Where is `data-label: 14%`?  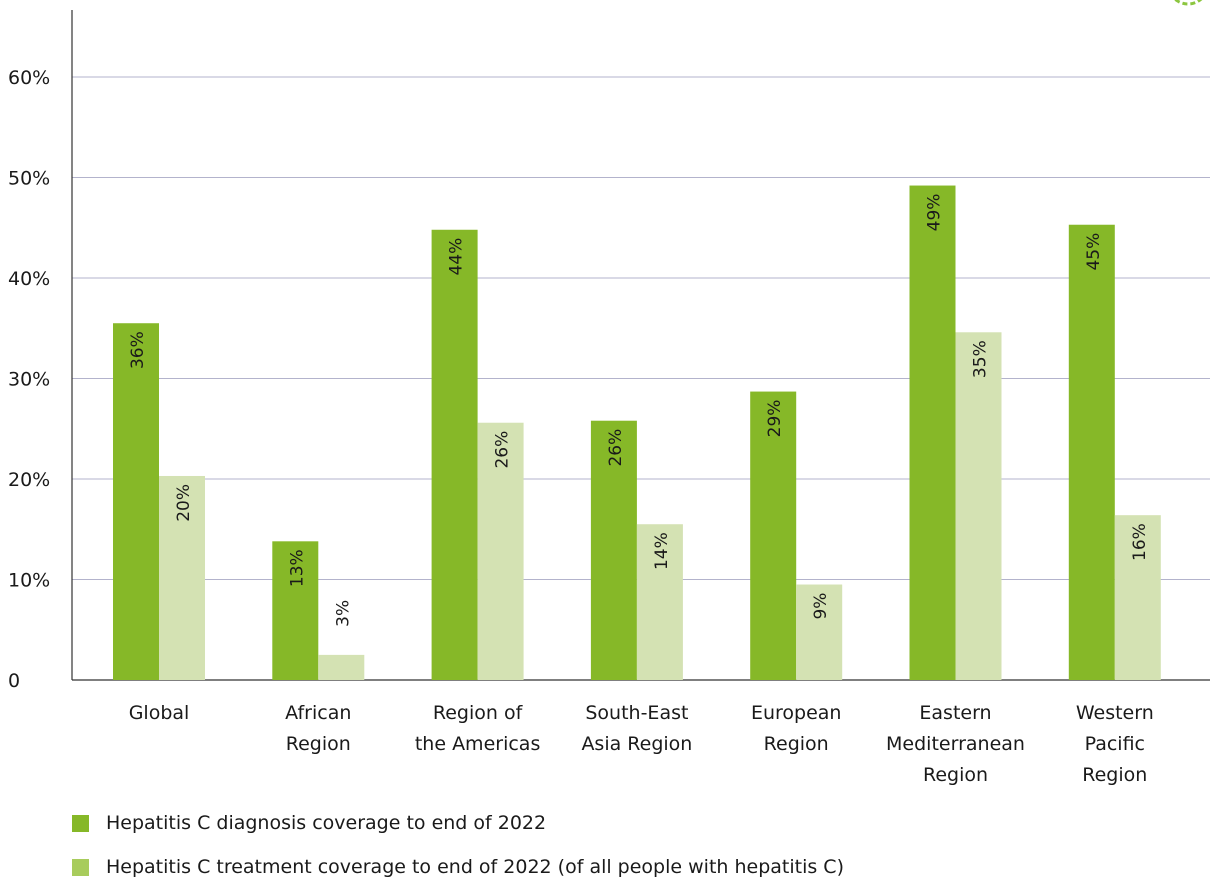 data-label: 14% is located at coordinates (662, 551).